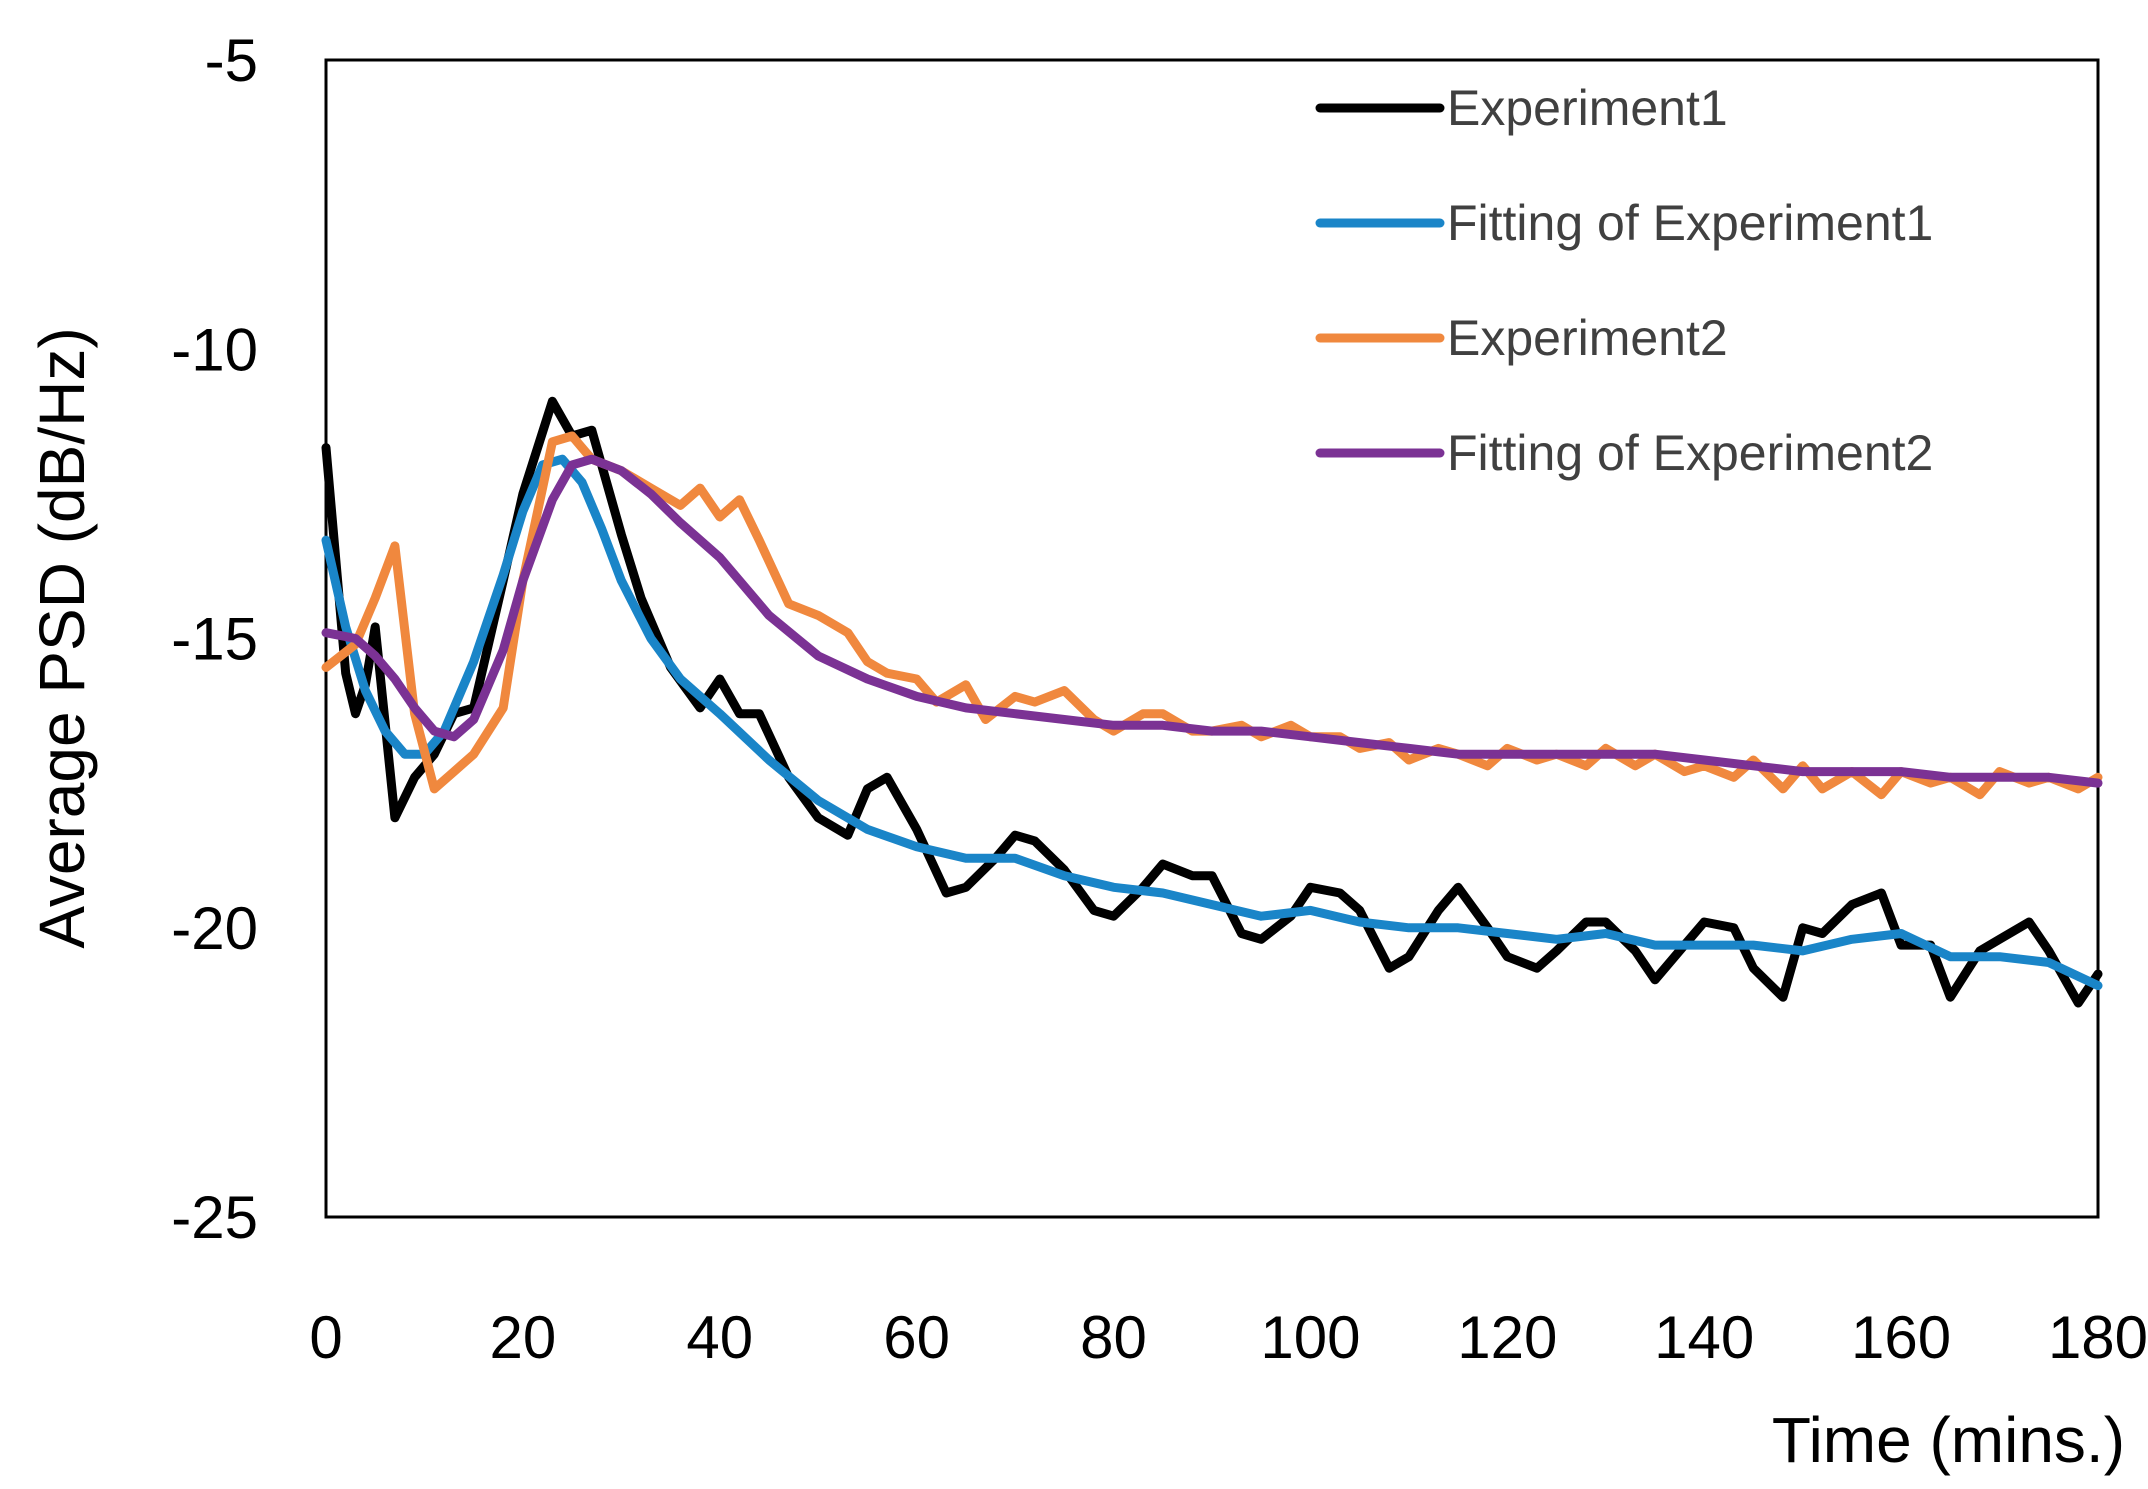 The image size is (2148, 1489). Describe the element at coordinates (325, 1337) in the screenshot. I see `x-tick-label: 0` at that location.